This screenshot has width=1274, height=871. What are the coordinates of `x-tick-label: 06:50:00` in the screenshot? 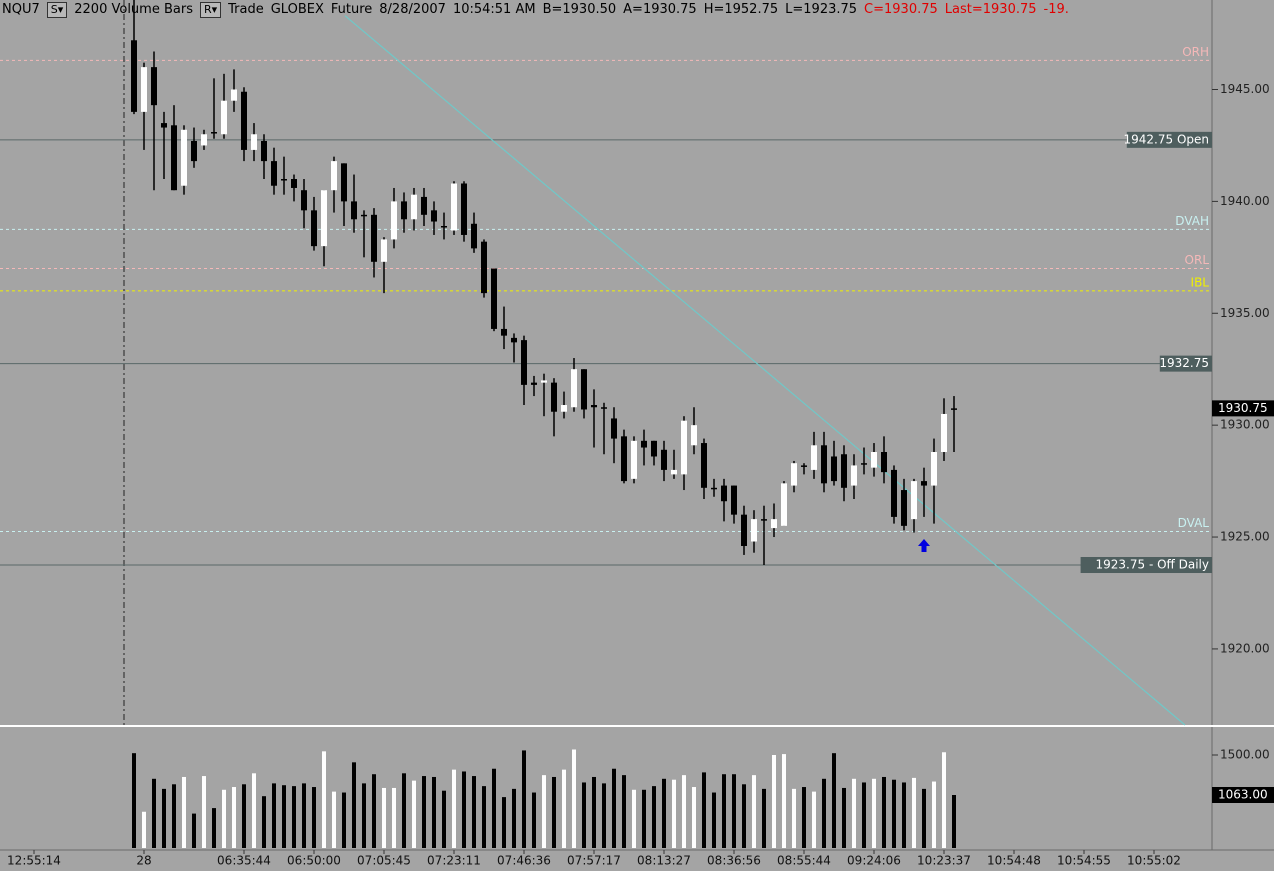 It's located at (314, 861).